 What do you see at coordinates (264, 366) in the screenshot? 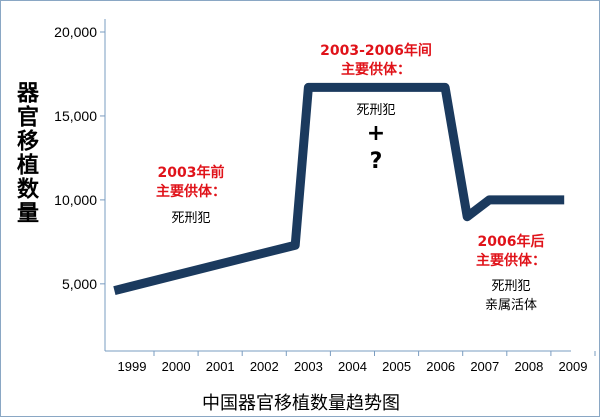
I see `x-tick-label: 2002` at bounding box center [264, 366].